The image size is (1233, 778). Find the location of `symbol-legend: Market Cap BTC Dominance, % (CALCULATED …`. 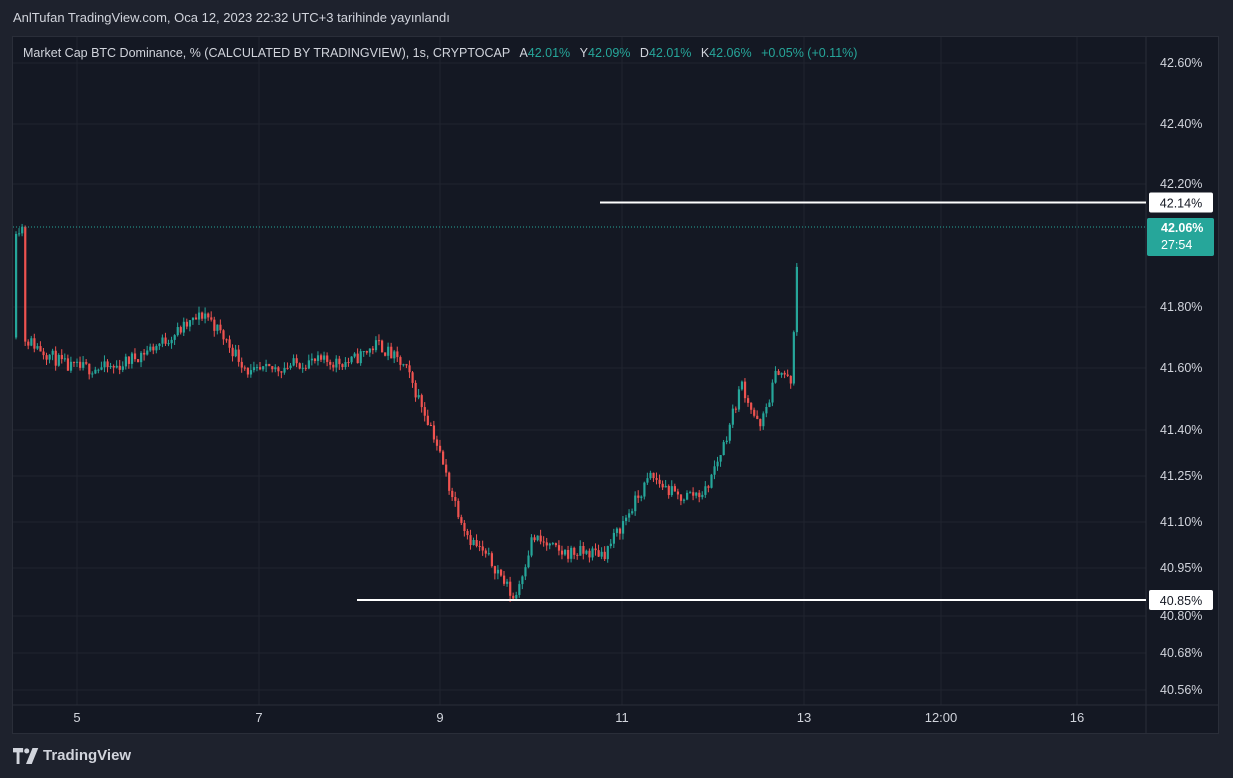

symbol-legend: Market Cap BTC Dominance, % (CALCULATED … is located at coordinates (440, 53).